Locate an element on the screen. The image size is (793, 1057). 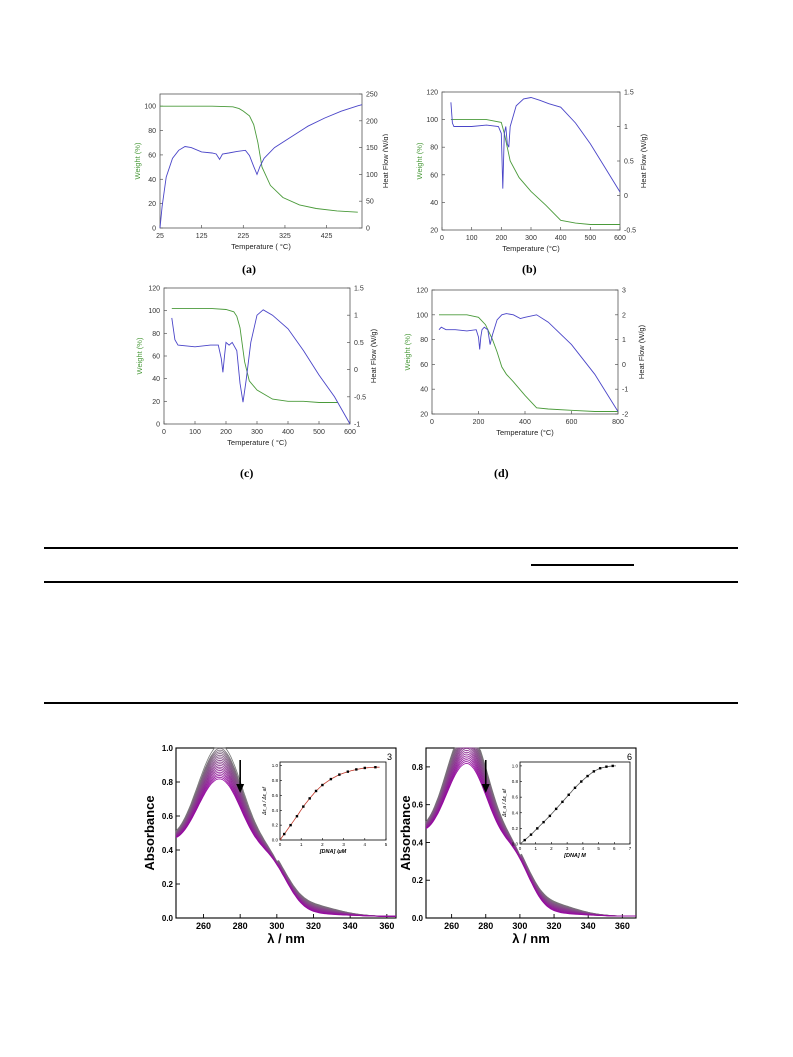
x-tick-label: 225 is located at coordinates (243, 236).